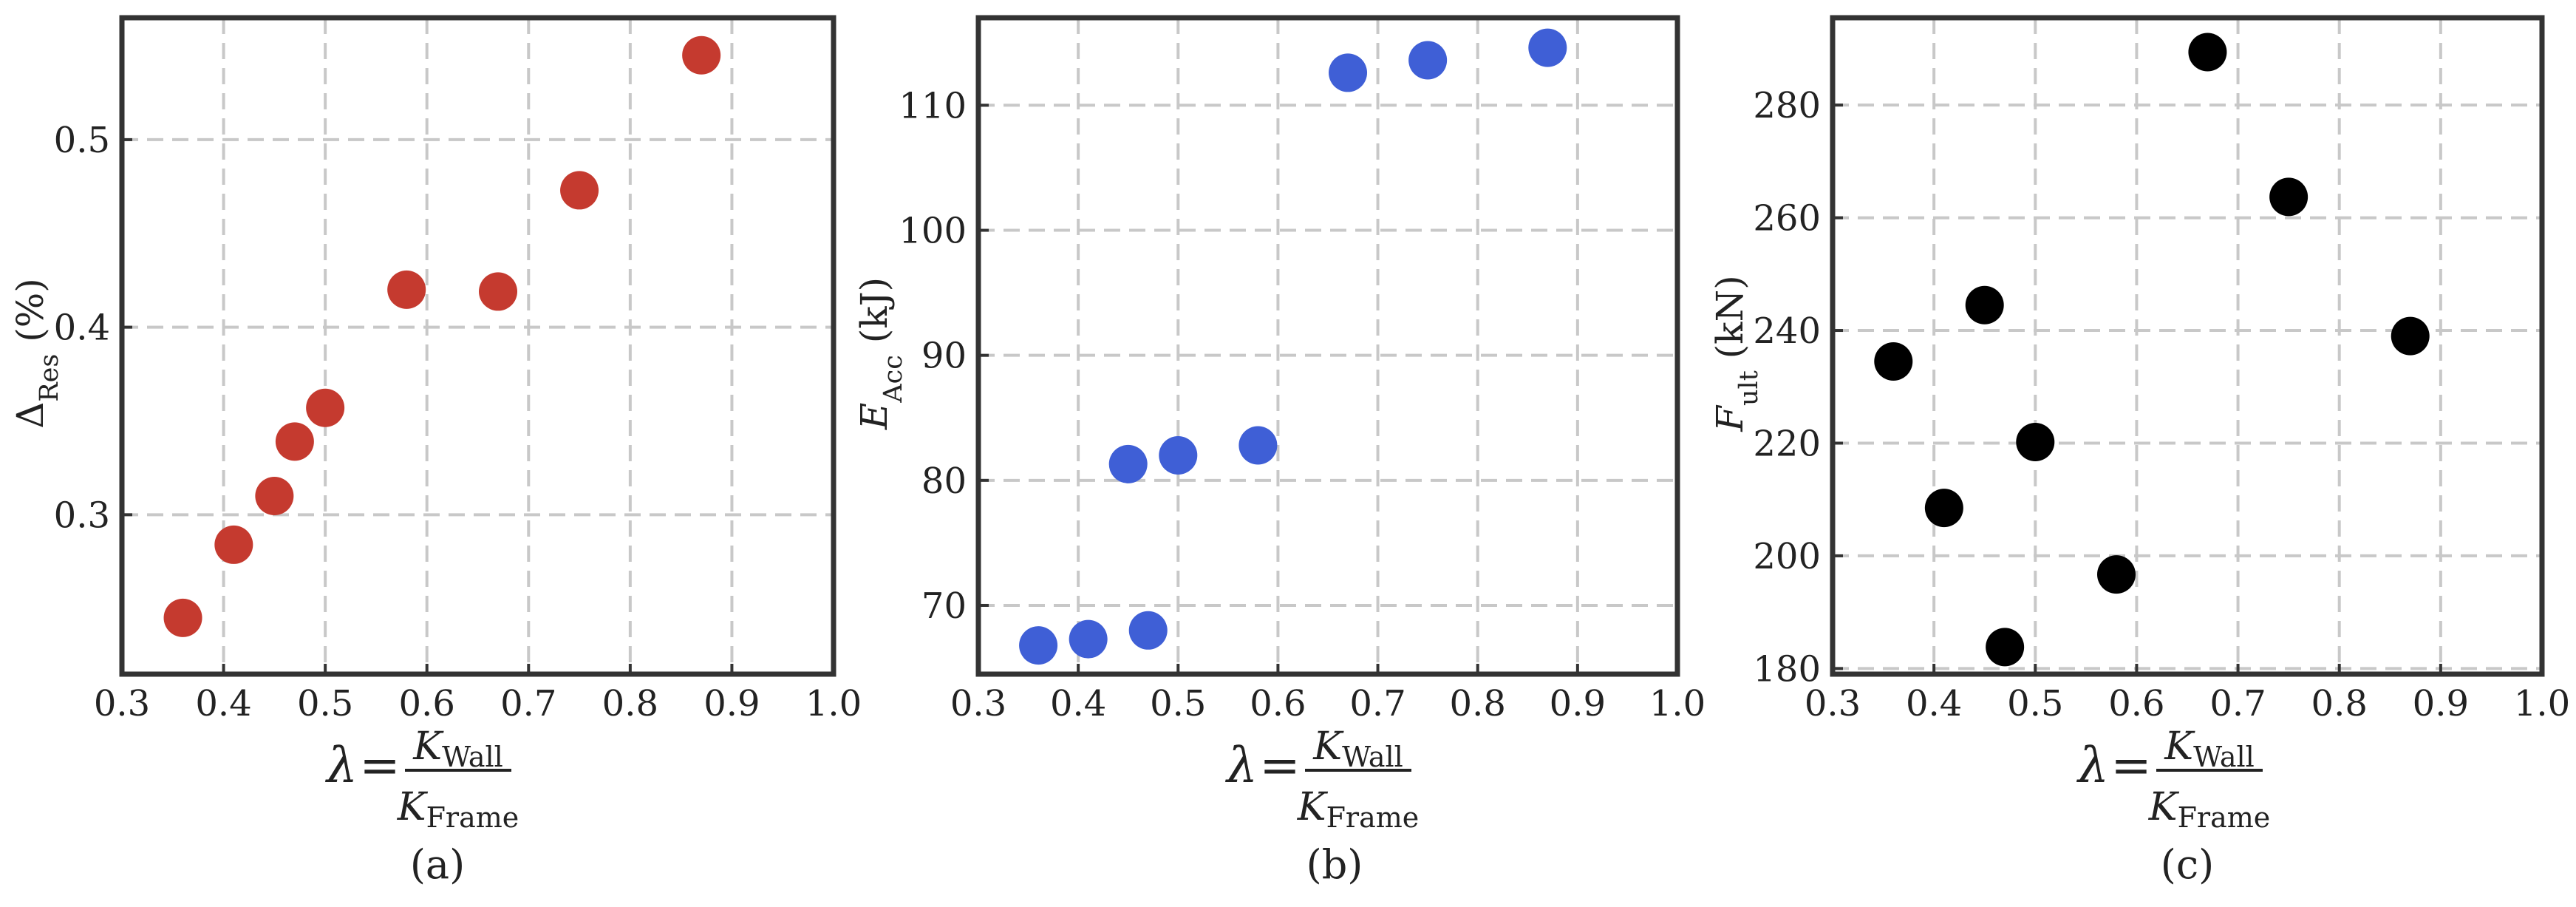 This screenshot has height=907, width=2576. What do you see at coordinates (1787, 219) in the screenshot?
I see `y-tick-label-c: 260` at bounding box center [1787, 219].